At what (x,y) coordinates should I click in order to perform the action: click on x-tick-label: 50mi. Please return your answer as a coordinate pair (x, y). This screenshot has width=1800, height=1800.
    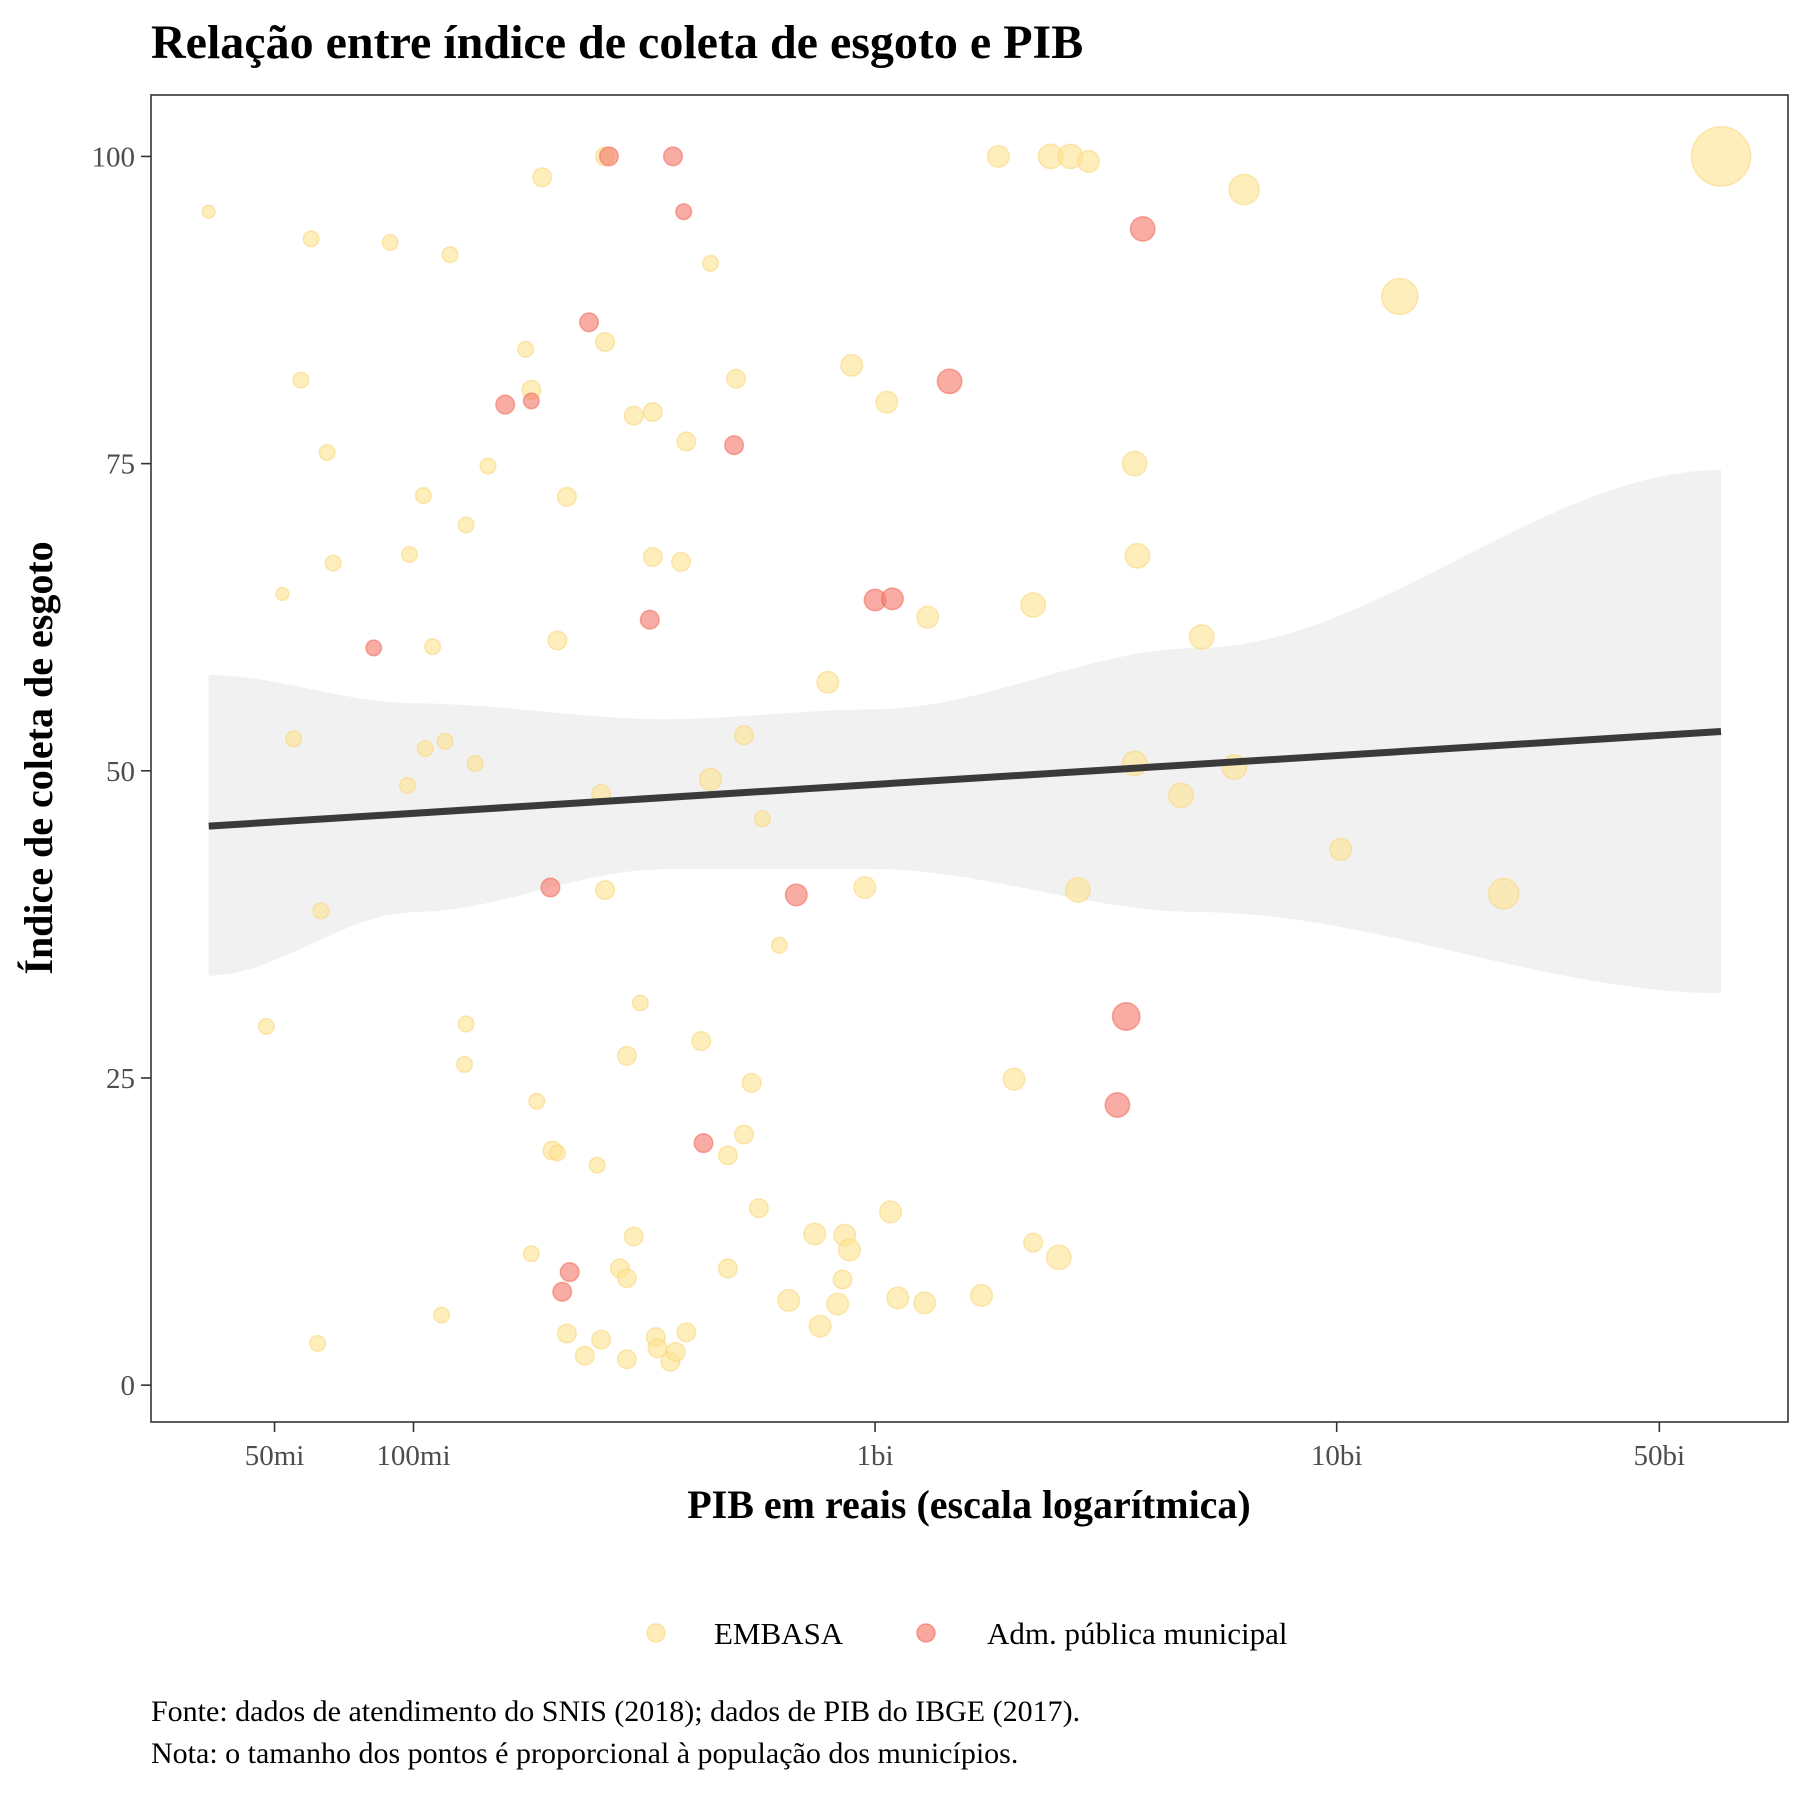
    Looking at the image, I should click on (275, 1456).